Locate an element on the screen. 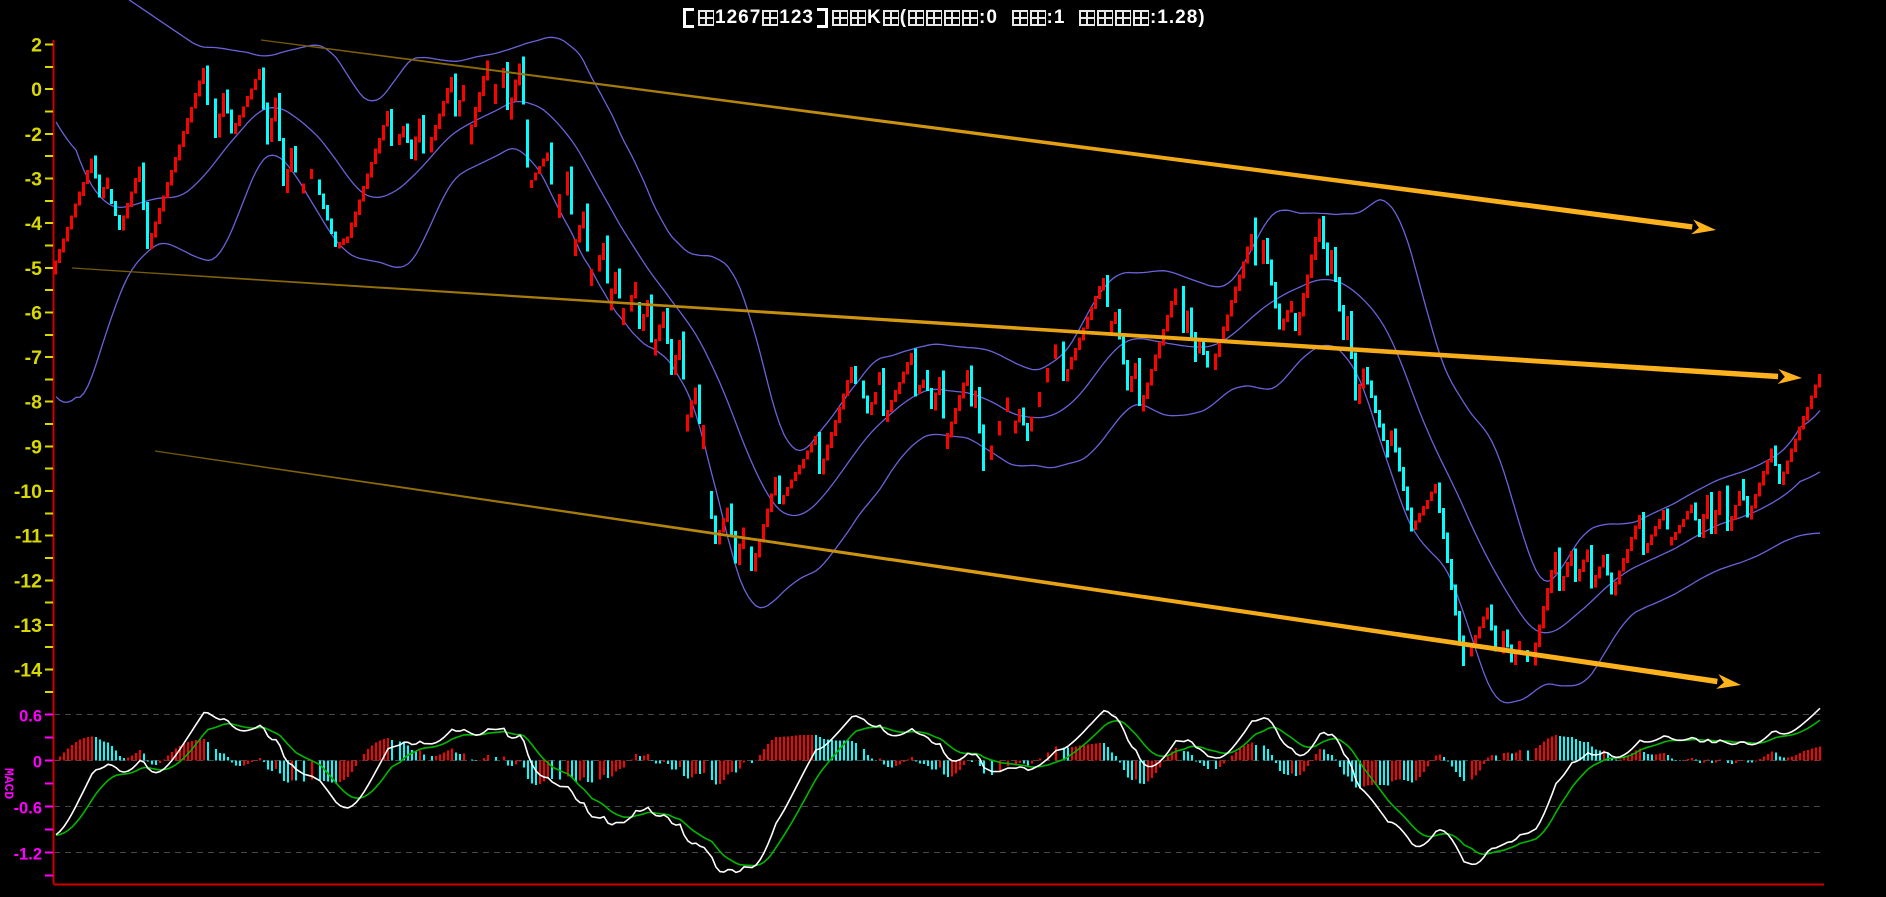 The image size is (1886, 897). svg-text: -8 is located at coordinates (33, 403).